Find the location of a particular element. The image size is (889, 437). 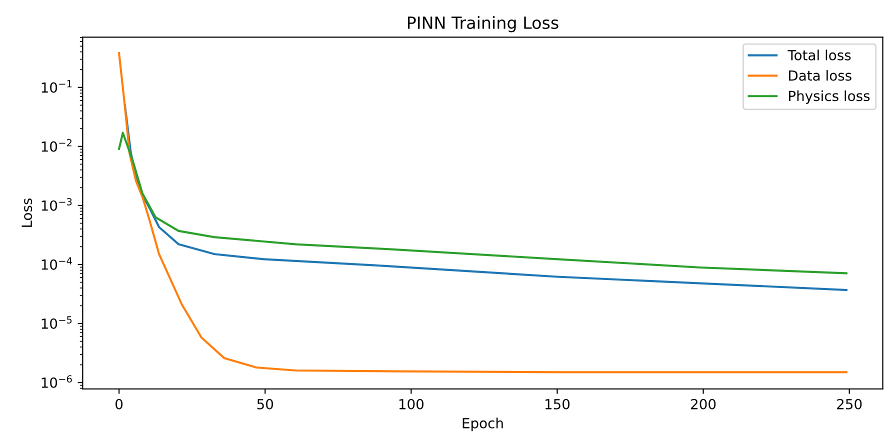

x-tick-label: 150 is located at coordinates (557, 404).